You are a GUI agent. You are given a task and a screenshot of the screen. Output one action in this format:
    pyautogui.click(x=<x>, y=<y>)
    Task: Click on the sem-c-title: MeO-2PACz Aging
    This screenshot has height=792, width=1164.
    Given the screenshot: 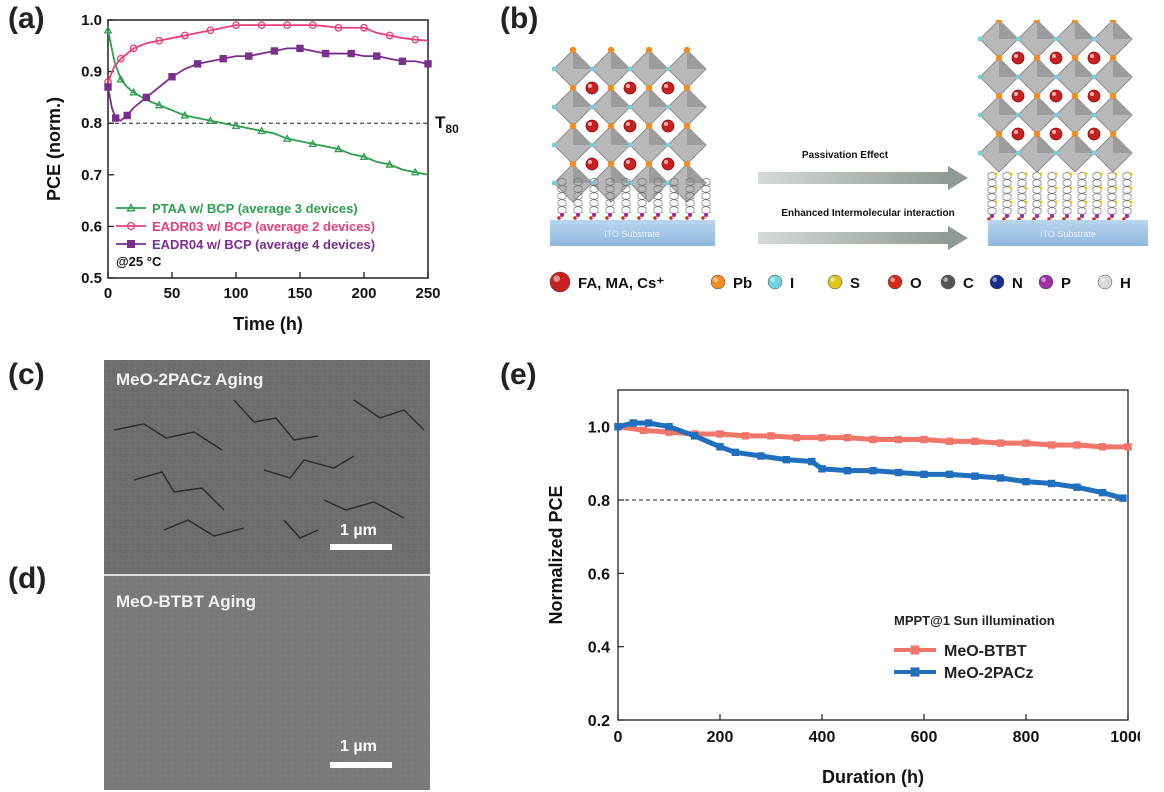 What is the action you would take?
    pyautogui.click(x=190, y=379)
    